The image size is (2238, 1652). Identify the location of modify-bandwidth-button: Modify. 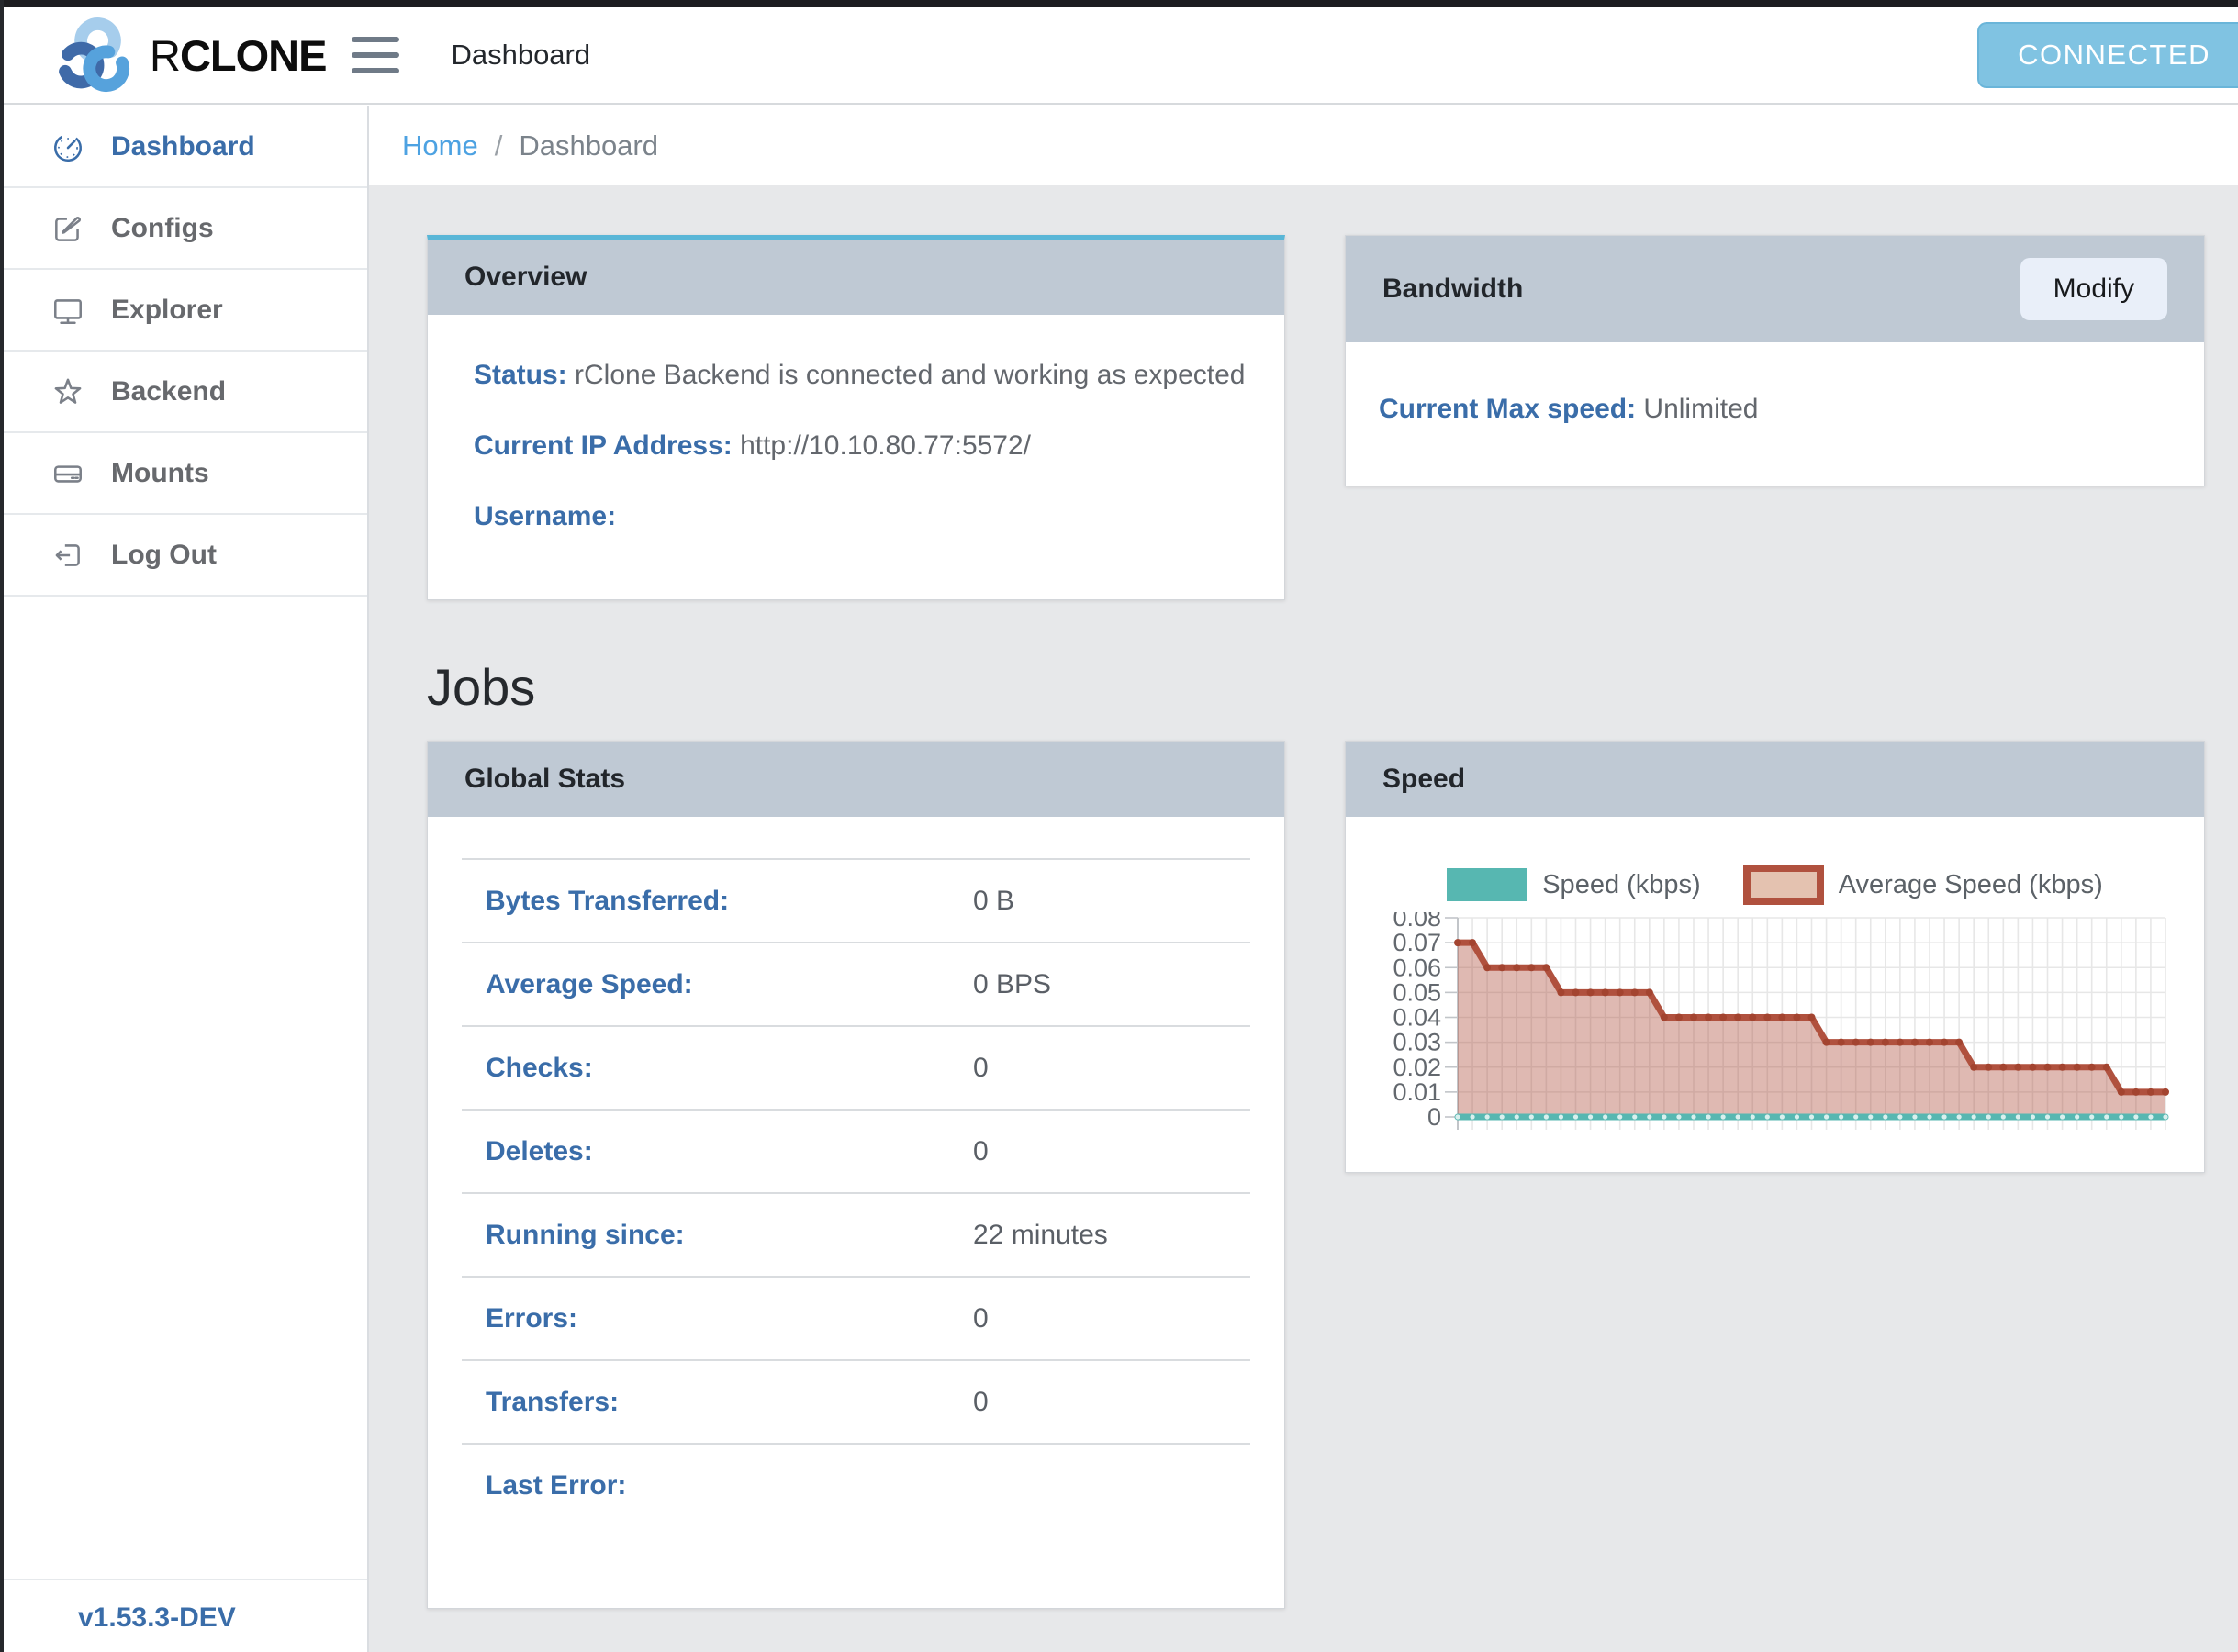
(2093, 289).